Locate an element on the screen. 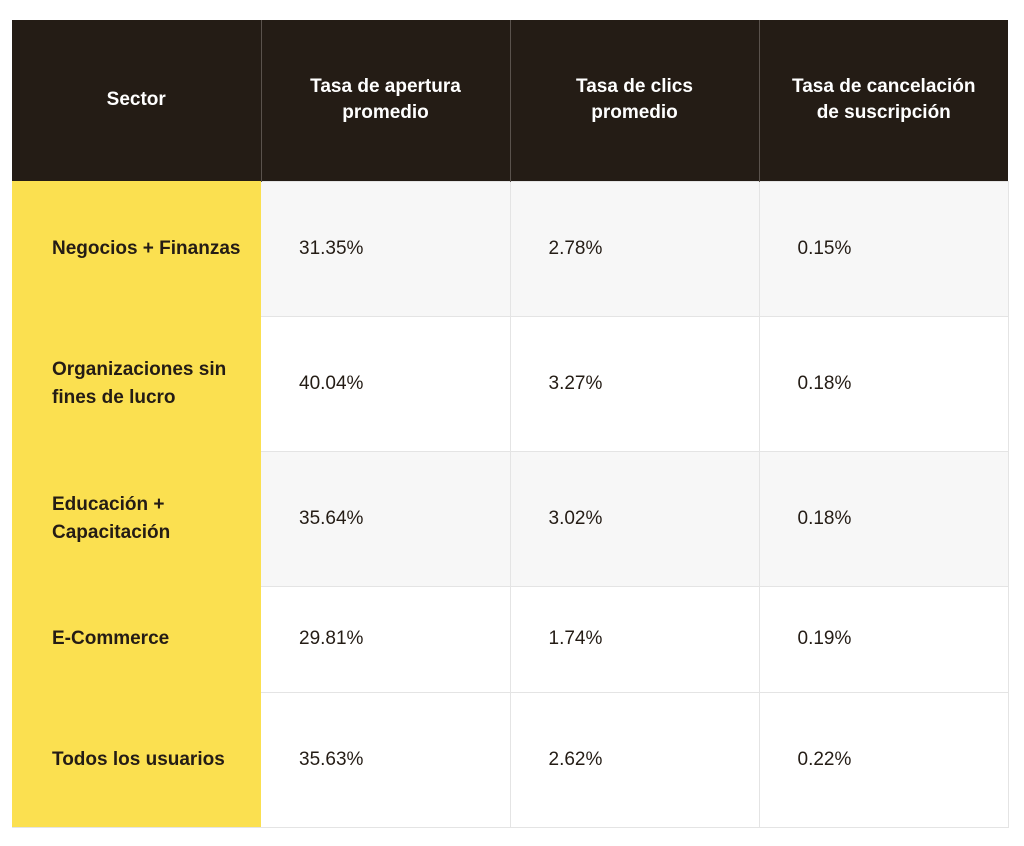  sector-cell: E-Commerce is located at coordinates (136, 639).